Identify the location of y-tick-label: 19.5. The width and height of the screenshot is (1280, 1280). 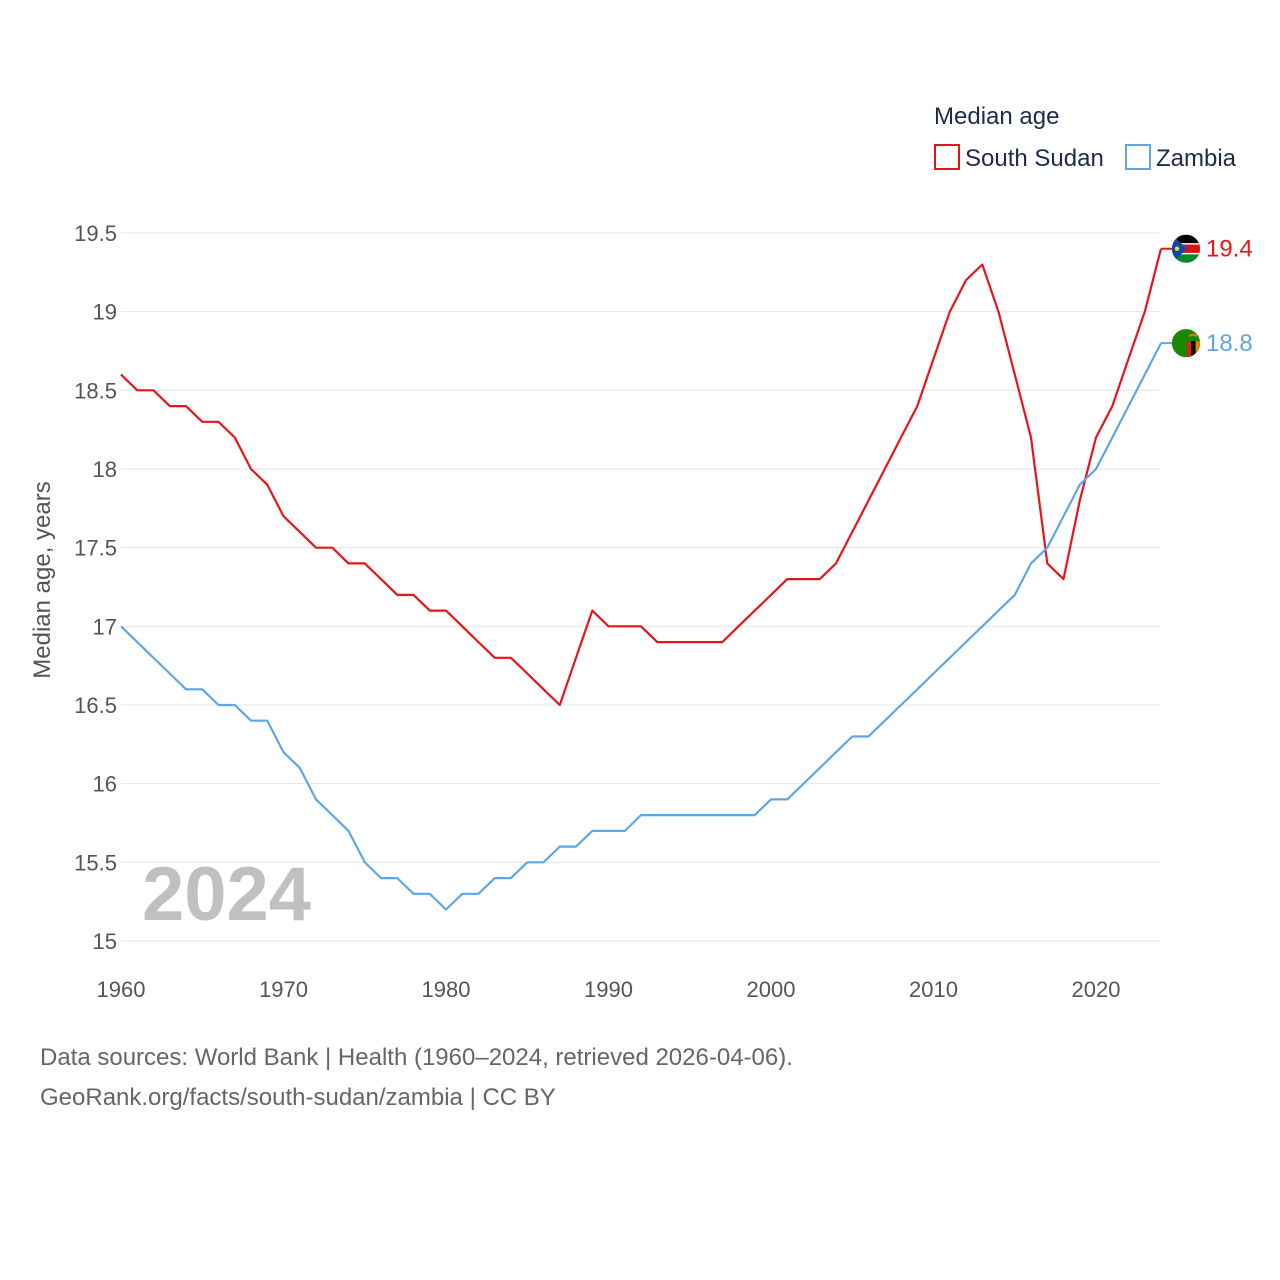
(95, 233).